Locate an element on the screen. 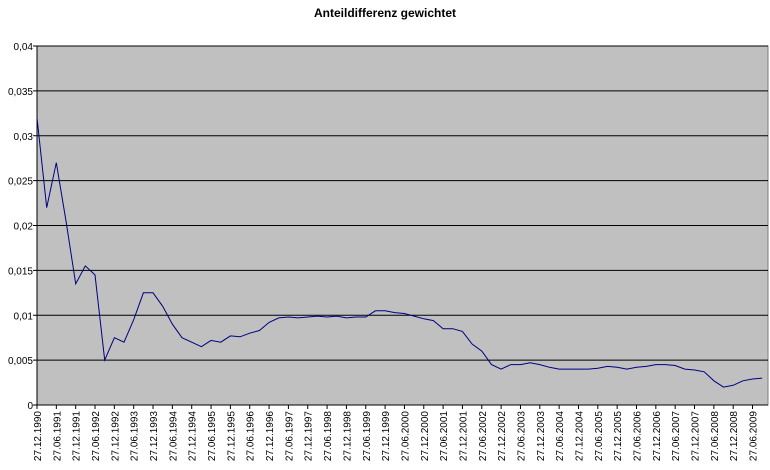  x-tick-label: 27.12.2003 is located at coordinates (541, 436).